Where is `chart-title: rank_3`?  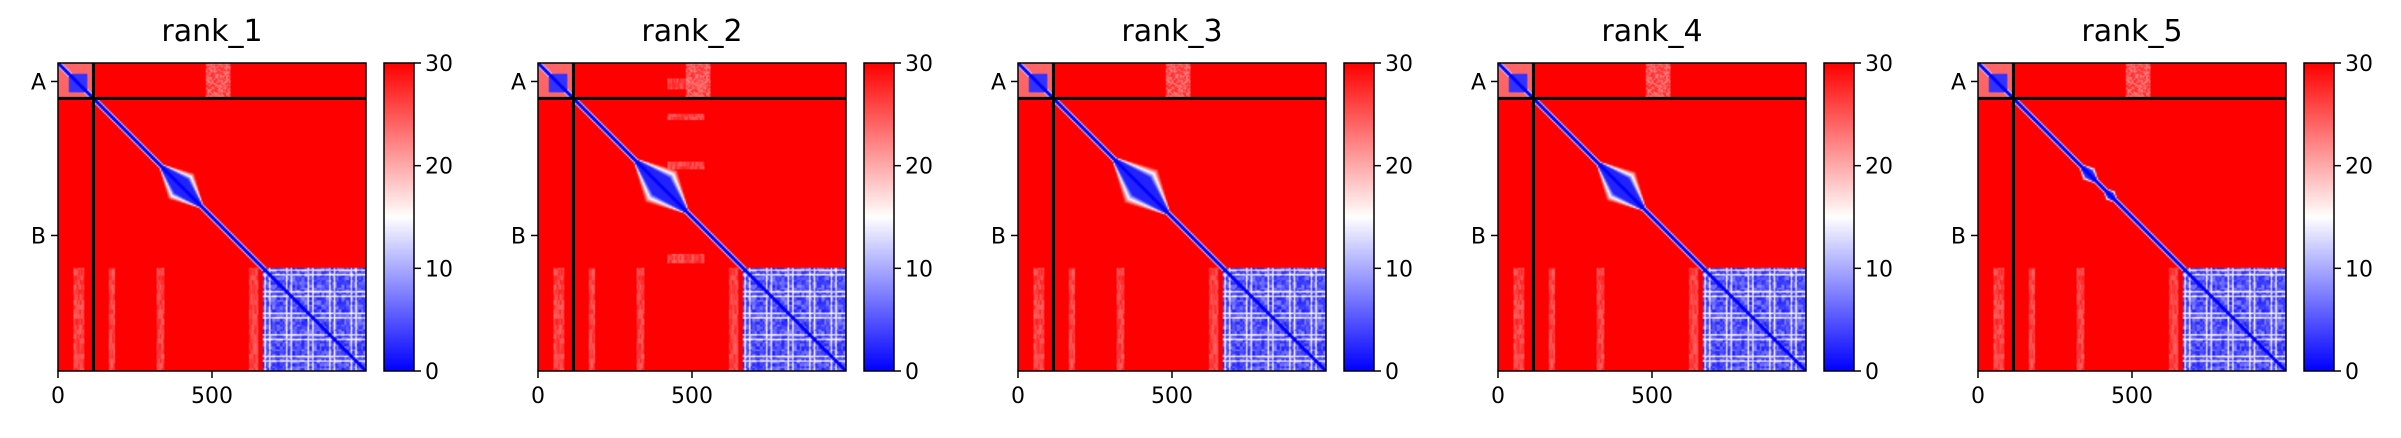
chart-title: rank_3 is located at coordinates (1172, 31).